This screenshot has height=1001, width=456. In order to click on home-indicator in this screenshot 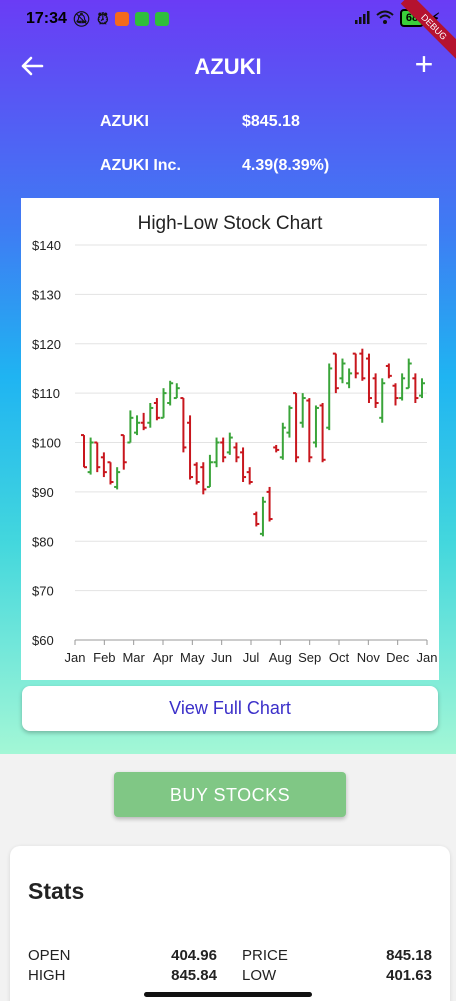, I will do `click(228, 994)`.